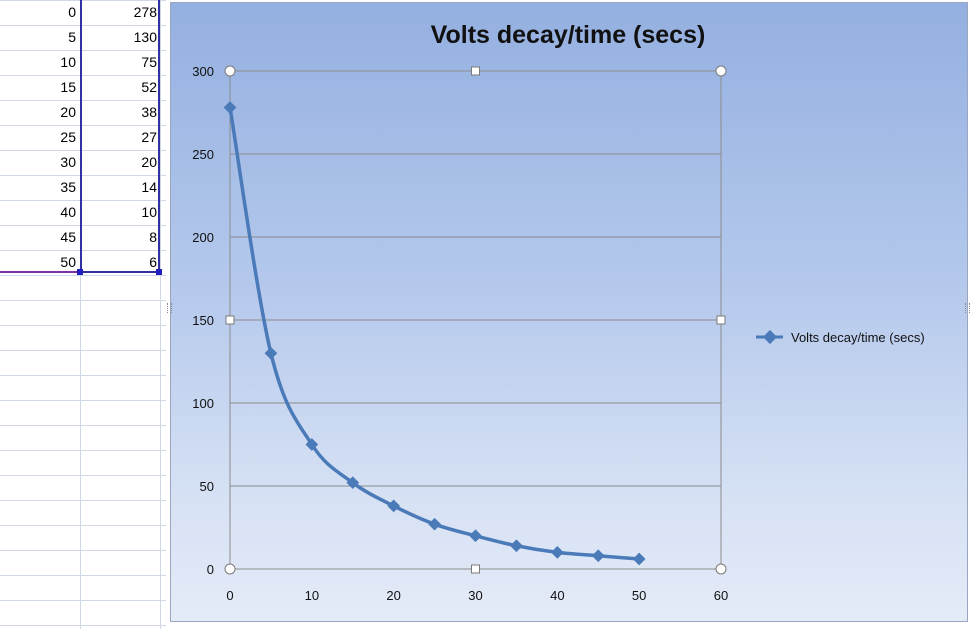 Image resolution: width=972 pixels, height=629 pixels. I want to click on cell-volts: 38, so click(149, 112).